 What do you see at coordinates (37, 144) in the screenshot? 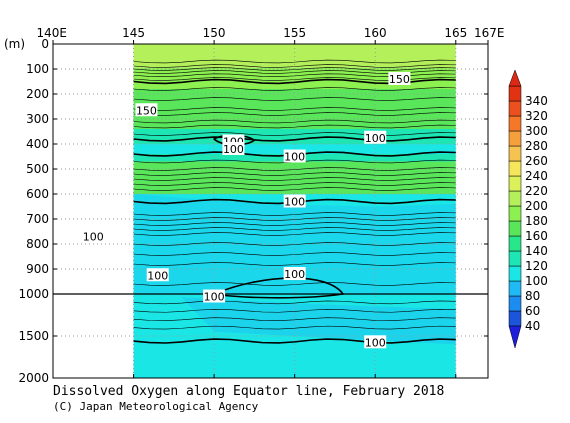
I see `y-tick-label: 400` at bounding box center [37, 144].